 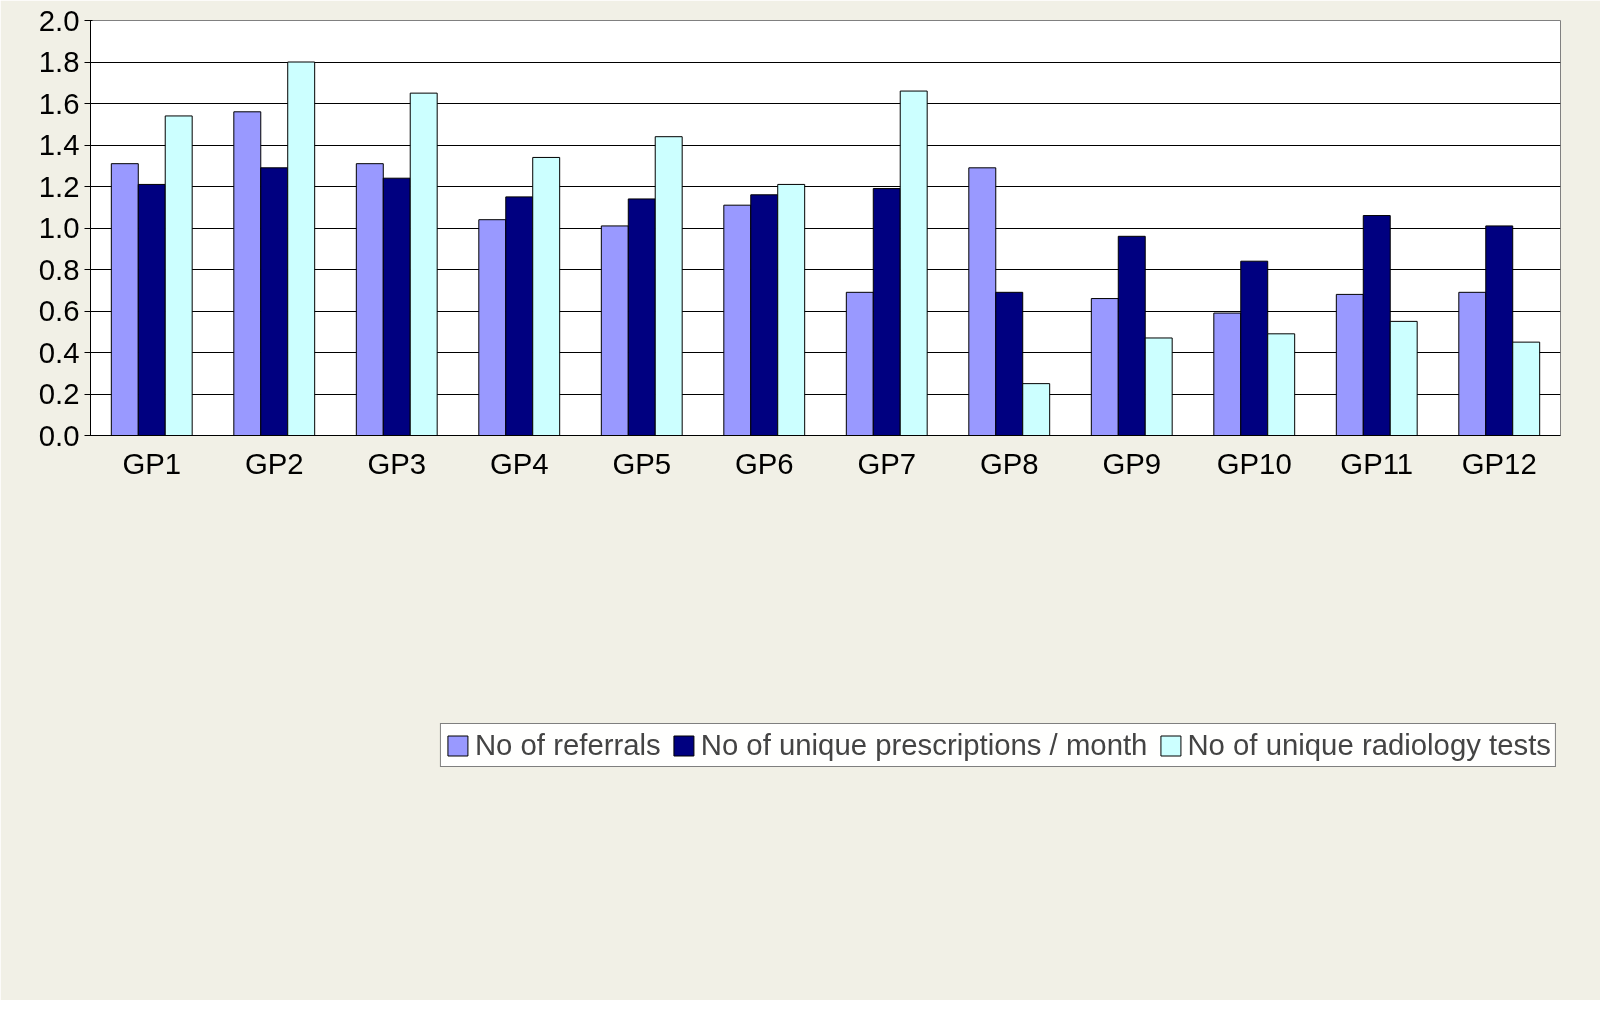 What do you see at coordinates (1499, 463) in the screenshot?
I see `x-tick-label: GP12` at bounding box center [1499, 463].